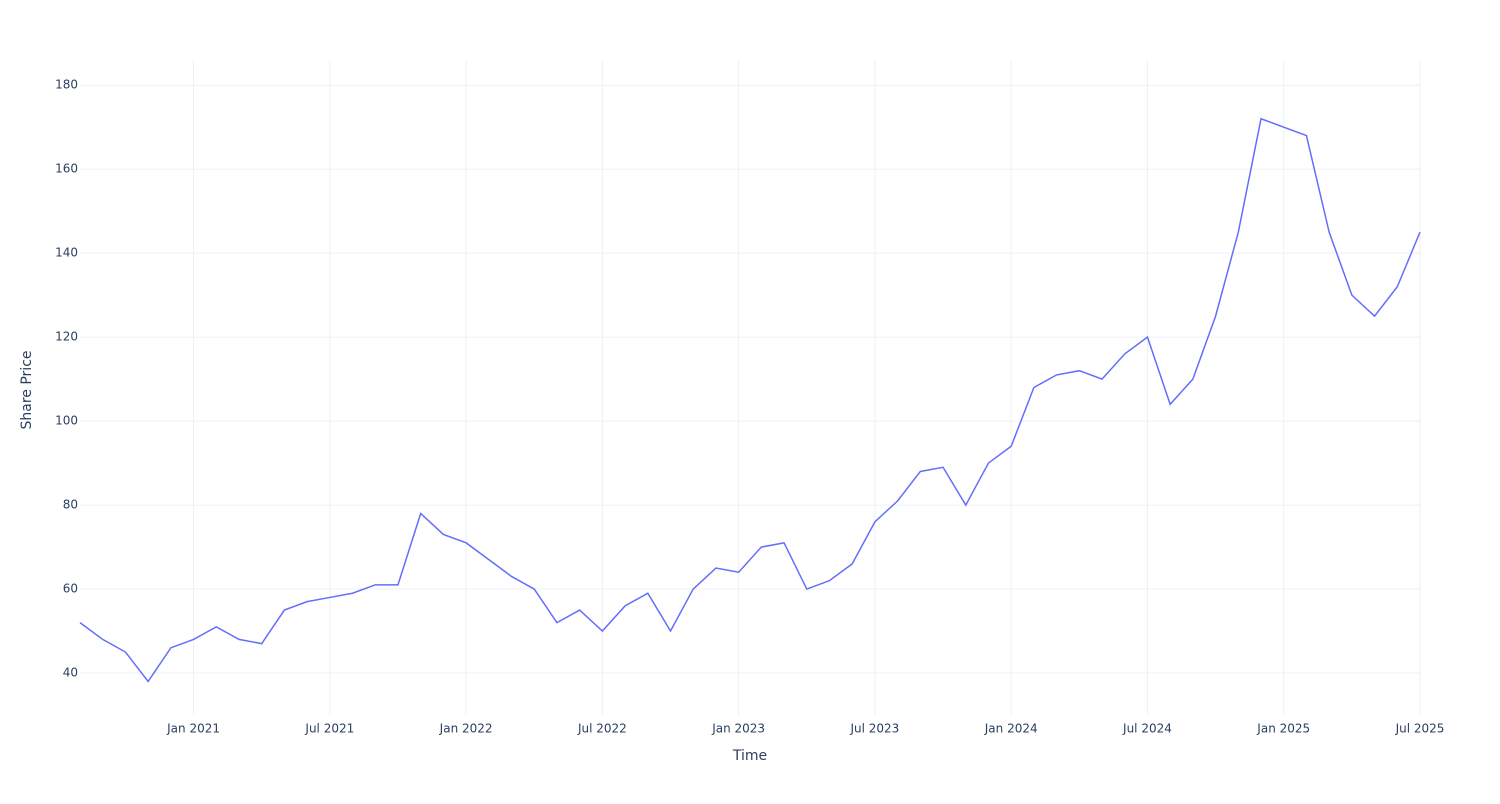 The height and width of the screenshot is (804, 1500). What do you see at coordinates (66, 421) in the screenshot?
I see `y-tick-label: 100` at bounding box center [66, 421].